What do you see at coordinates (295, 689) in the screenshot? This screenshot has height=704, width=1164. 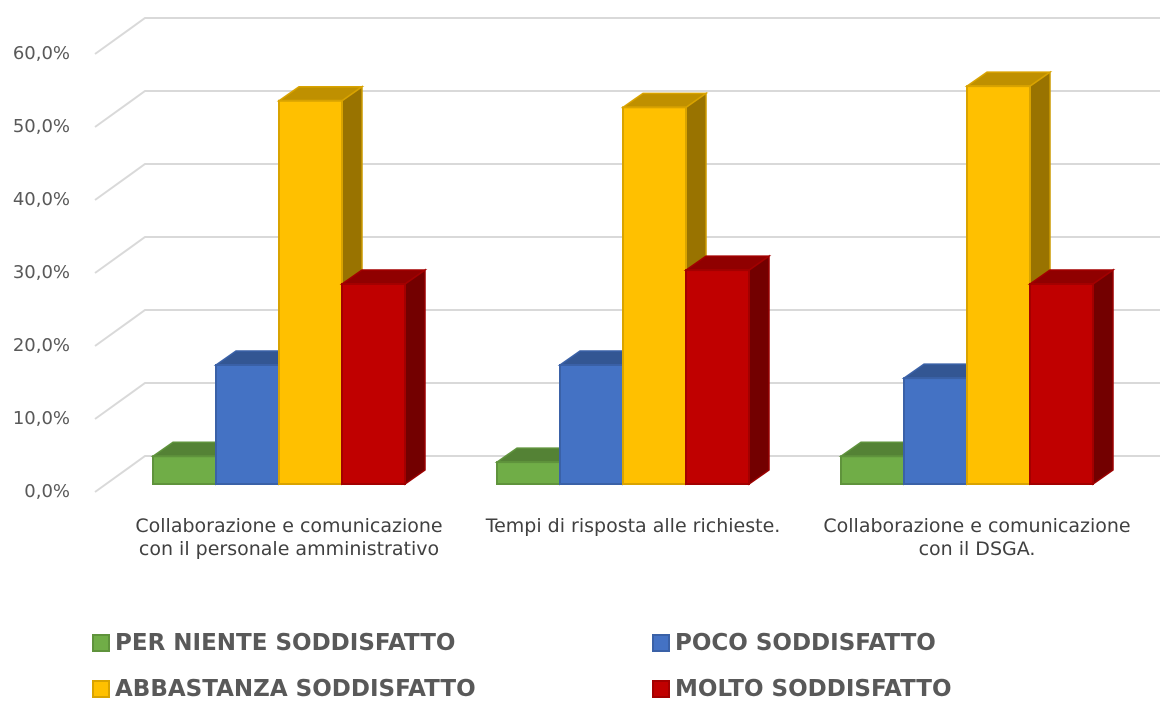 I see `legend-label: ABBASTANZA SODDISFATTO` at bounding box center [295, 689].